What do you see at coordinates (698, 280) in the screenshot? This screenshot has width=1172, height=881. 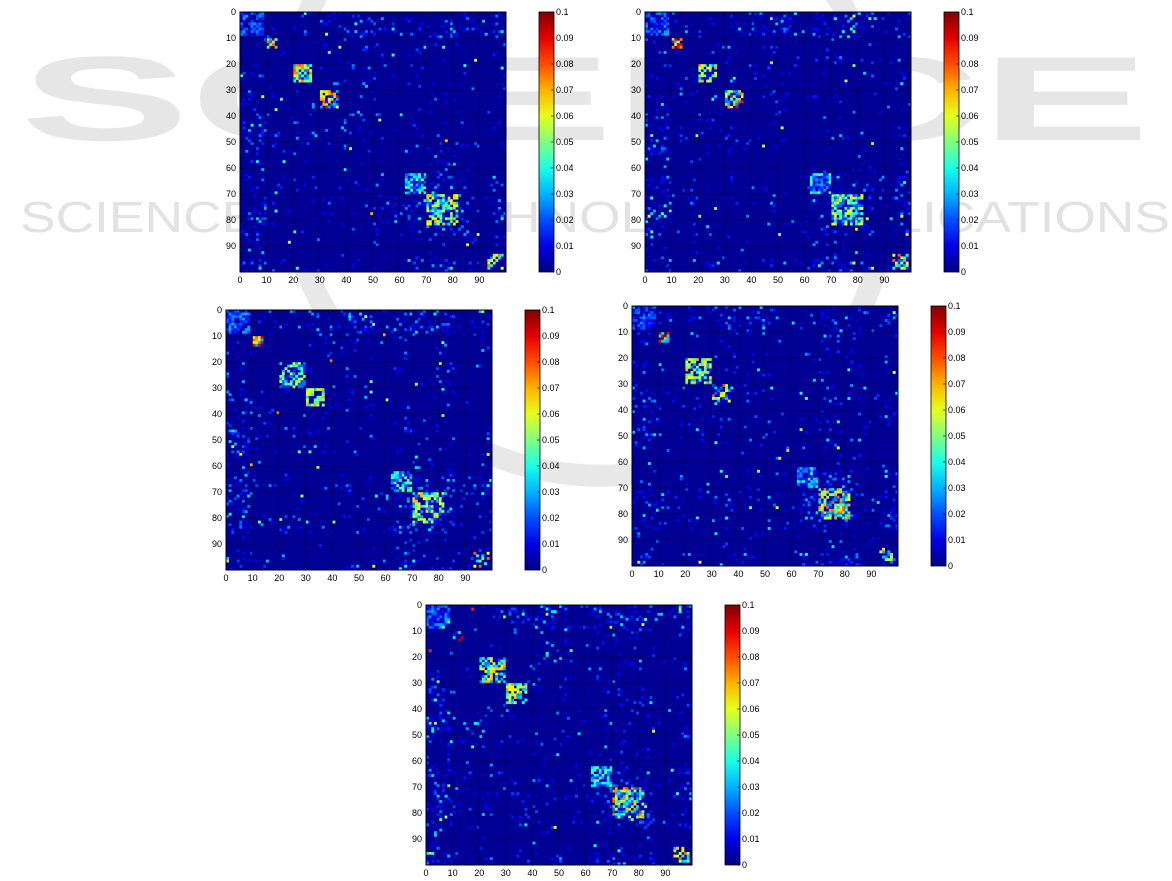 I see `x-tick-label: 20` at bounding box center [698, 280].